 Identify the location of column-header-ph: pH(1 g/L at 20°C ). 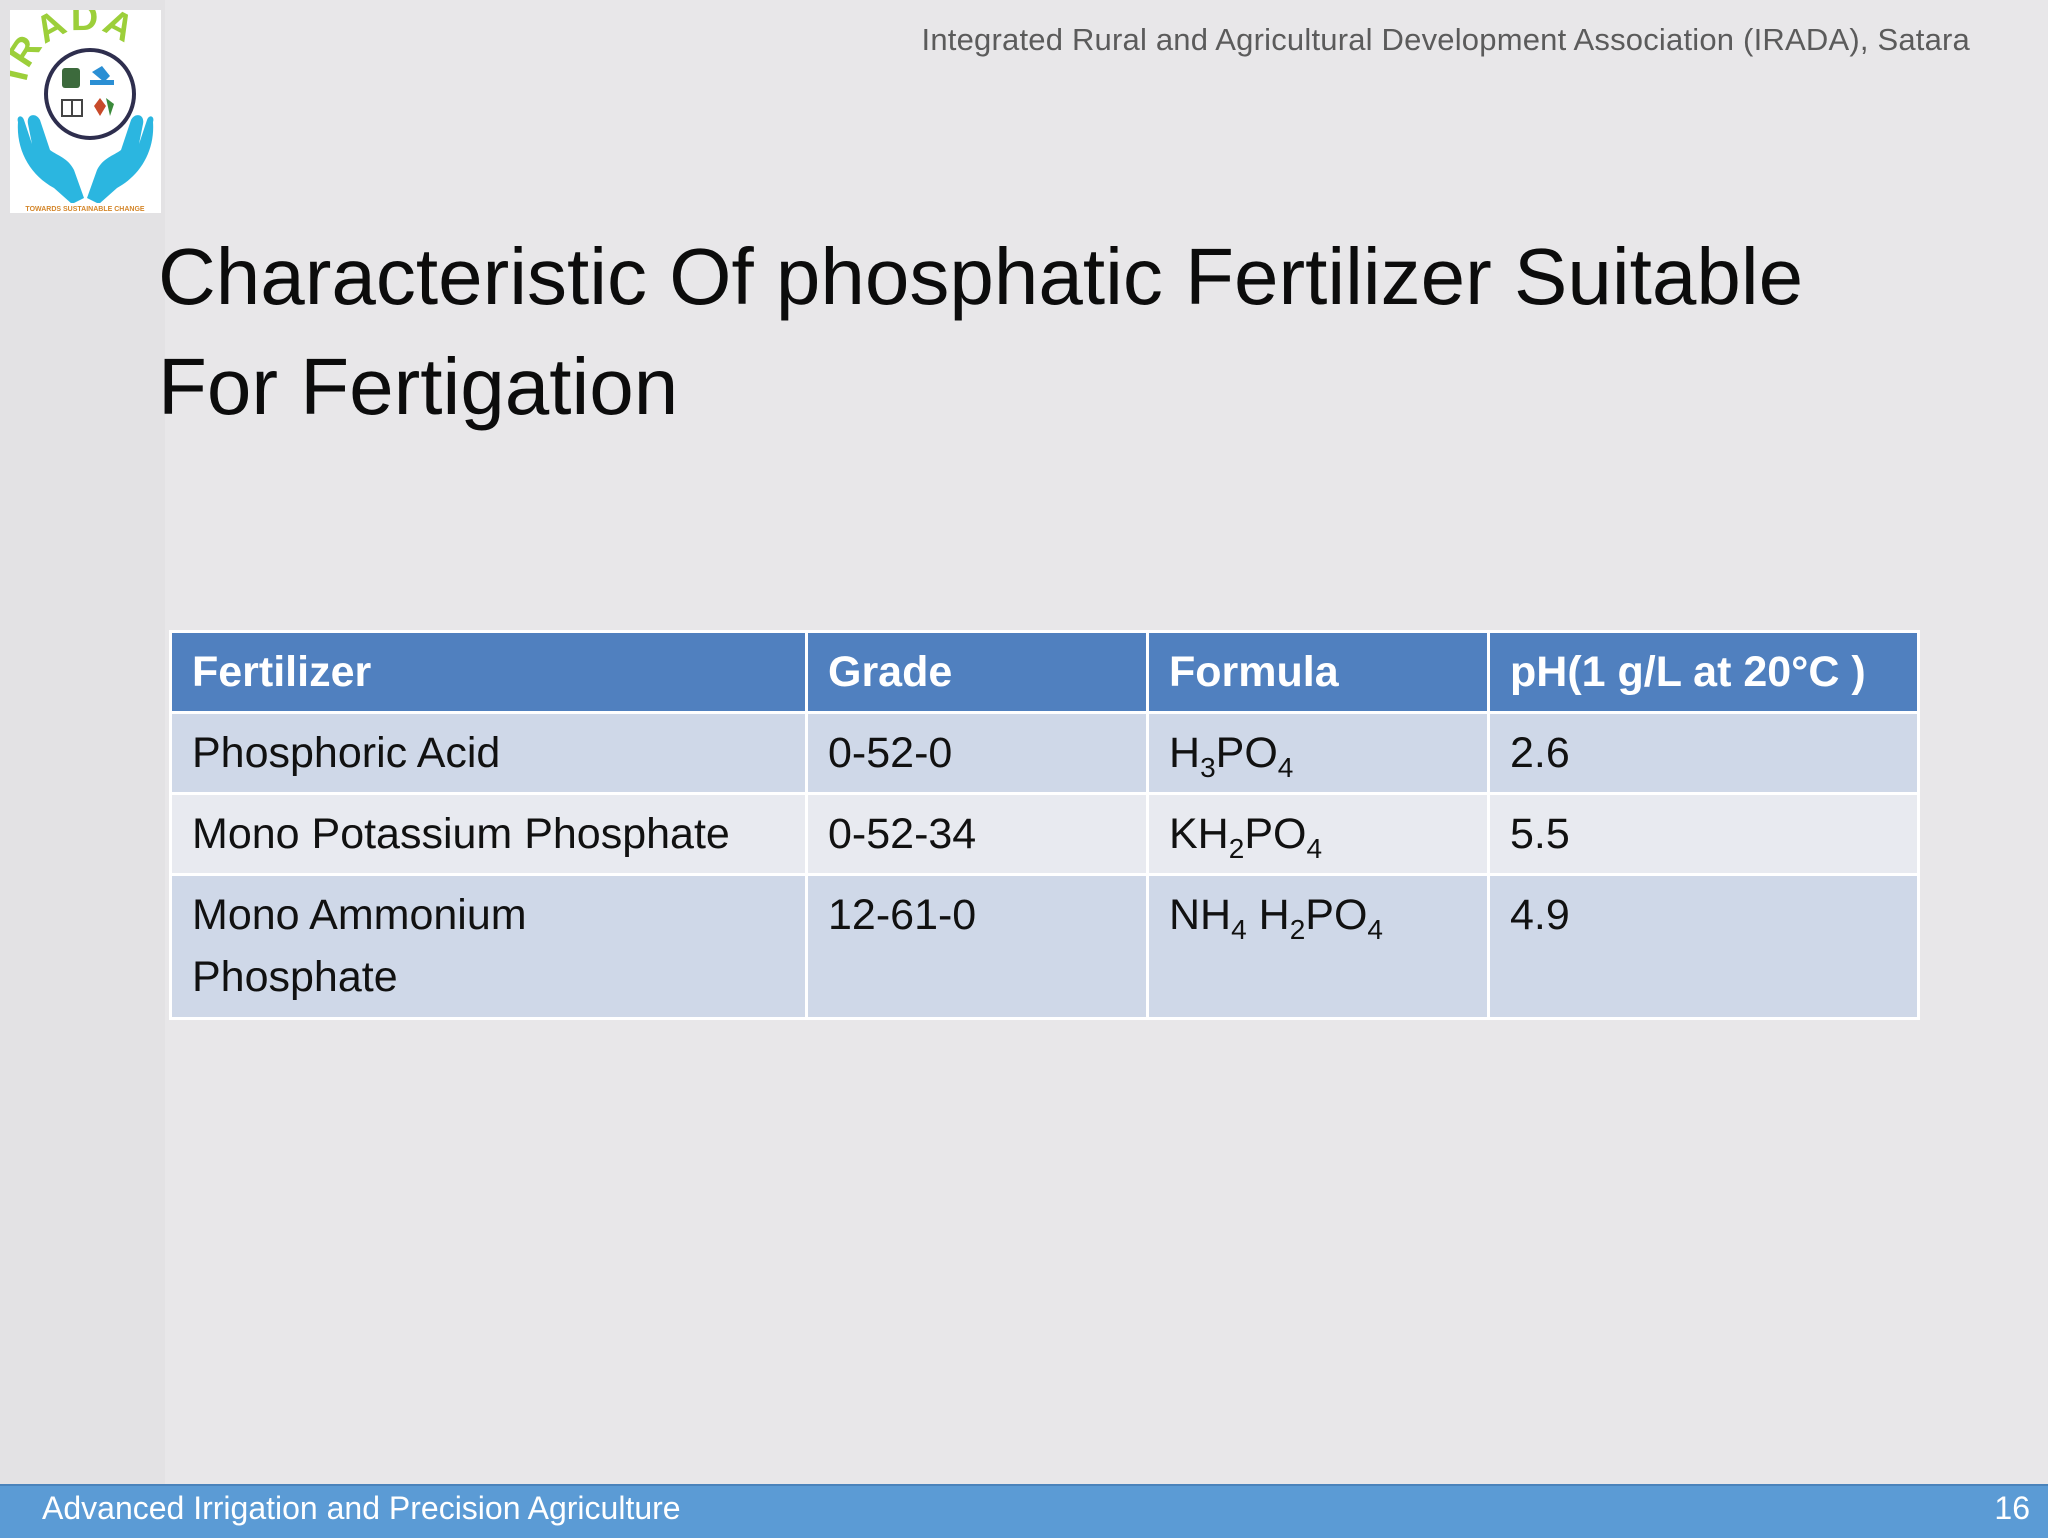
(1703, 672).